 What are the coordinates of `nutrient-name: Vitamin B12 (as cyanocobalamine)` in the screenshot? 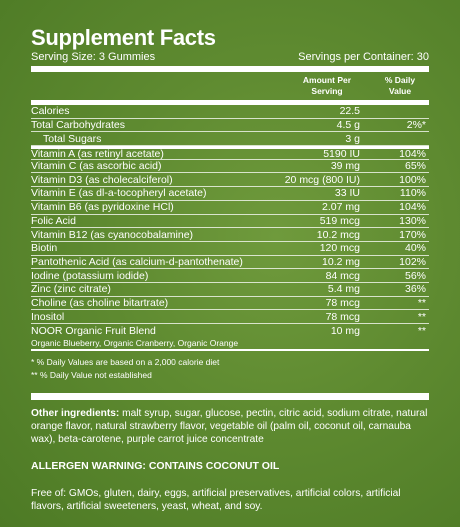 It's located at (112, 234).